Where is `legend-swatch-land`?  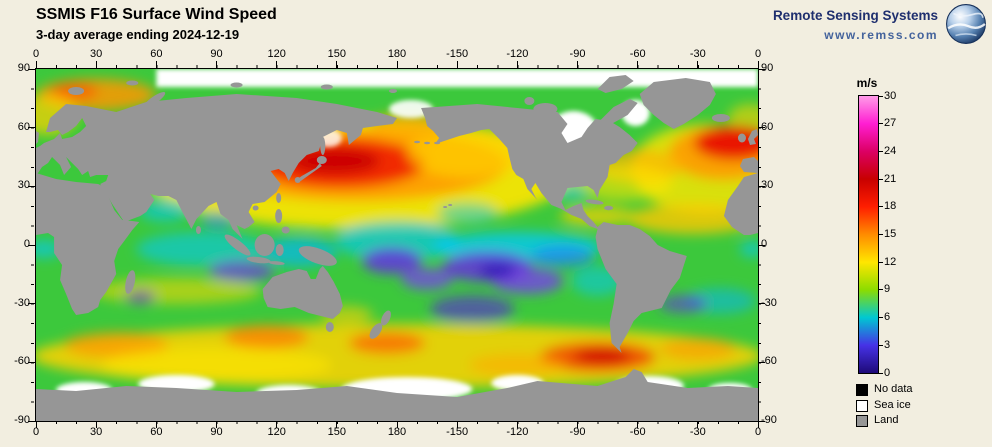
legend-swatch-land is located at coordinates (862, 421).